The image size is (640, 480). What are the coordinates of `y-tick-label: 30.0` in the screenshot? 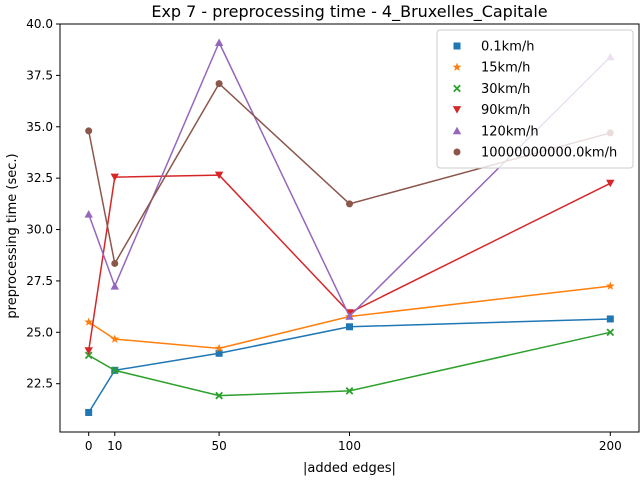 It's located at (39, 230).